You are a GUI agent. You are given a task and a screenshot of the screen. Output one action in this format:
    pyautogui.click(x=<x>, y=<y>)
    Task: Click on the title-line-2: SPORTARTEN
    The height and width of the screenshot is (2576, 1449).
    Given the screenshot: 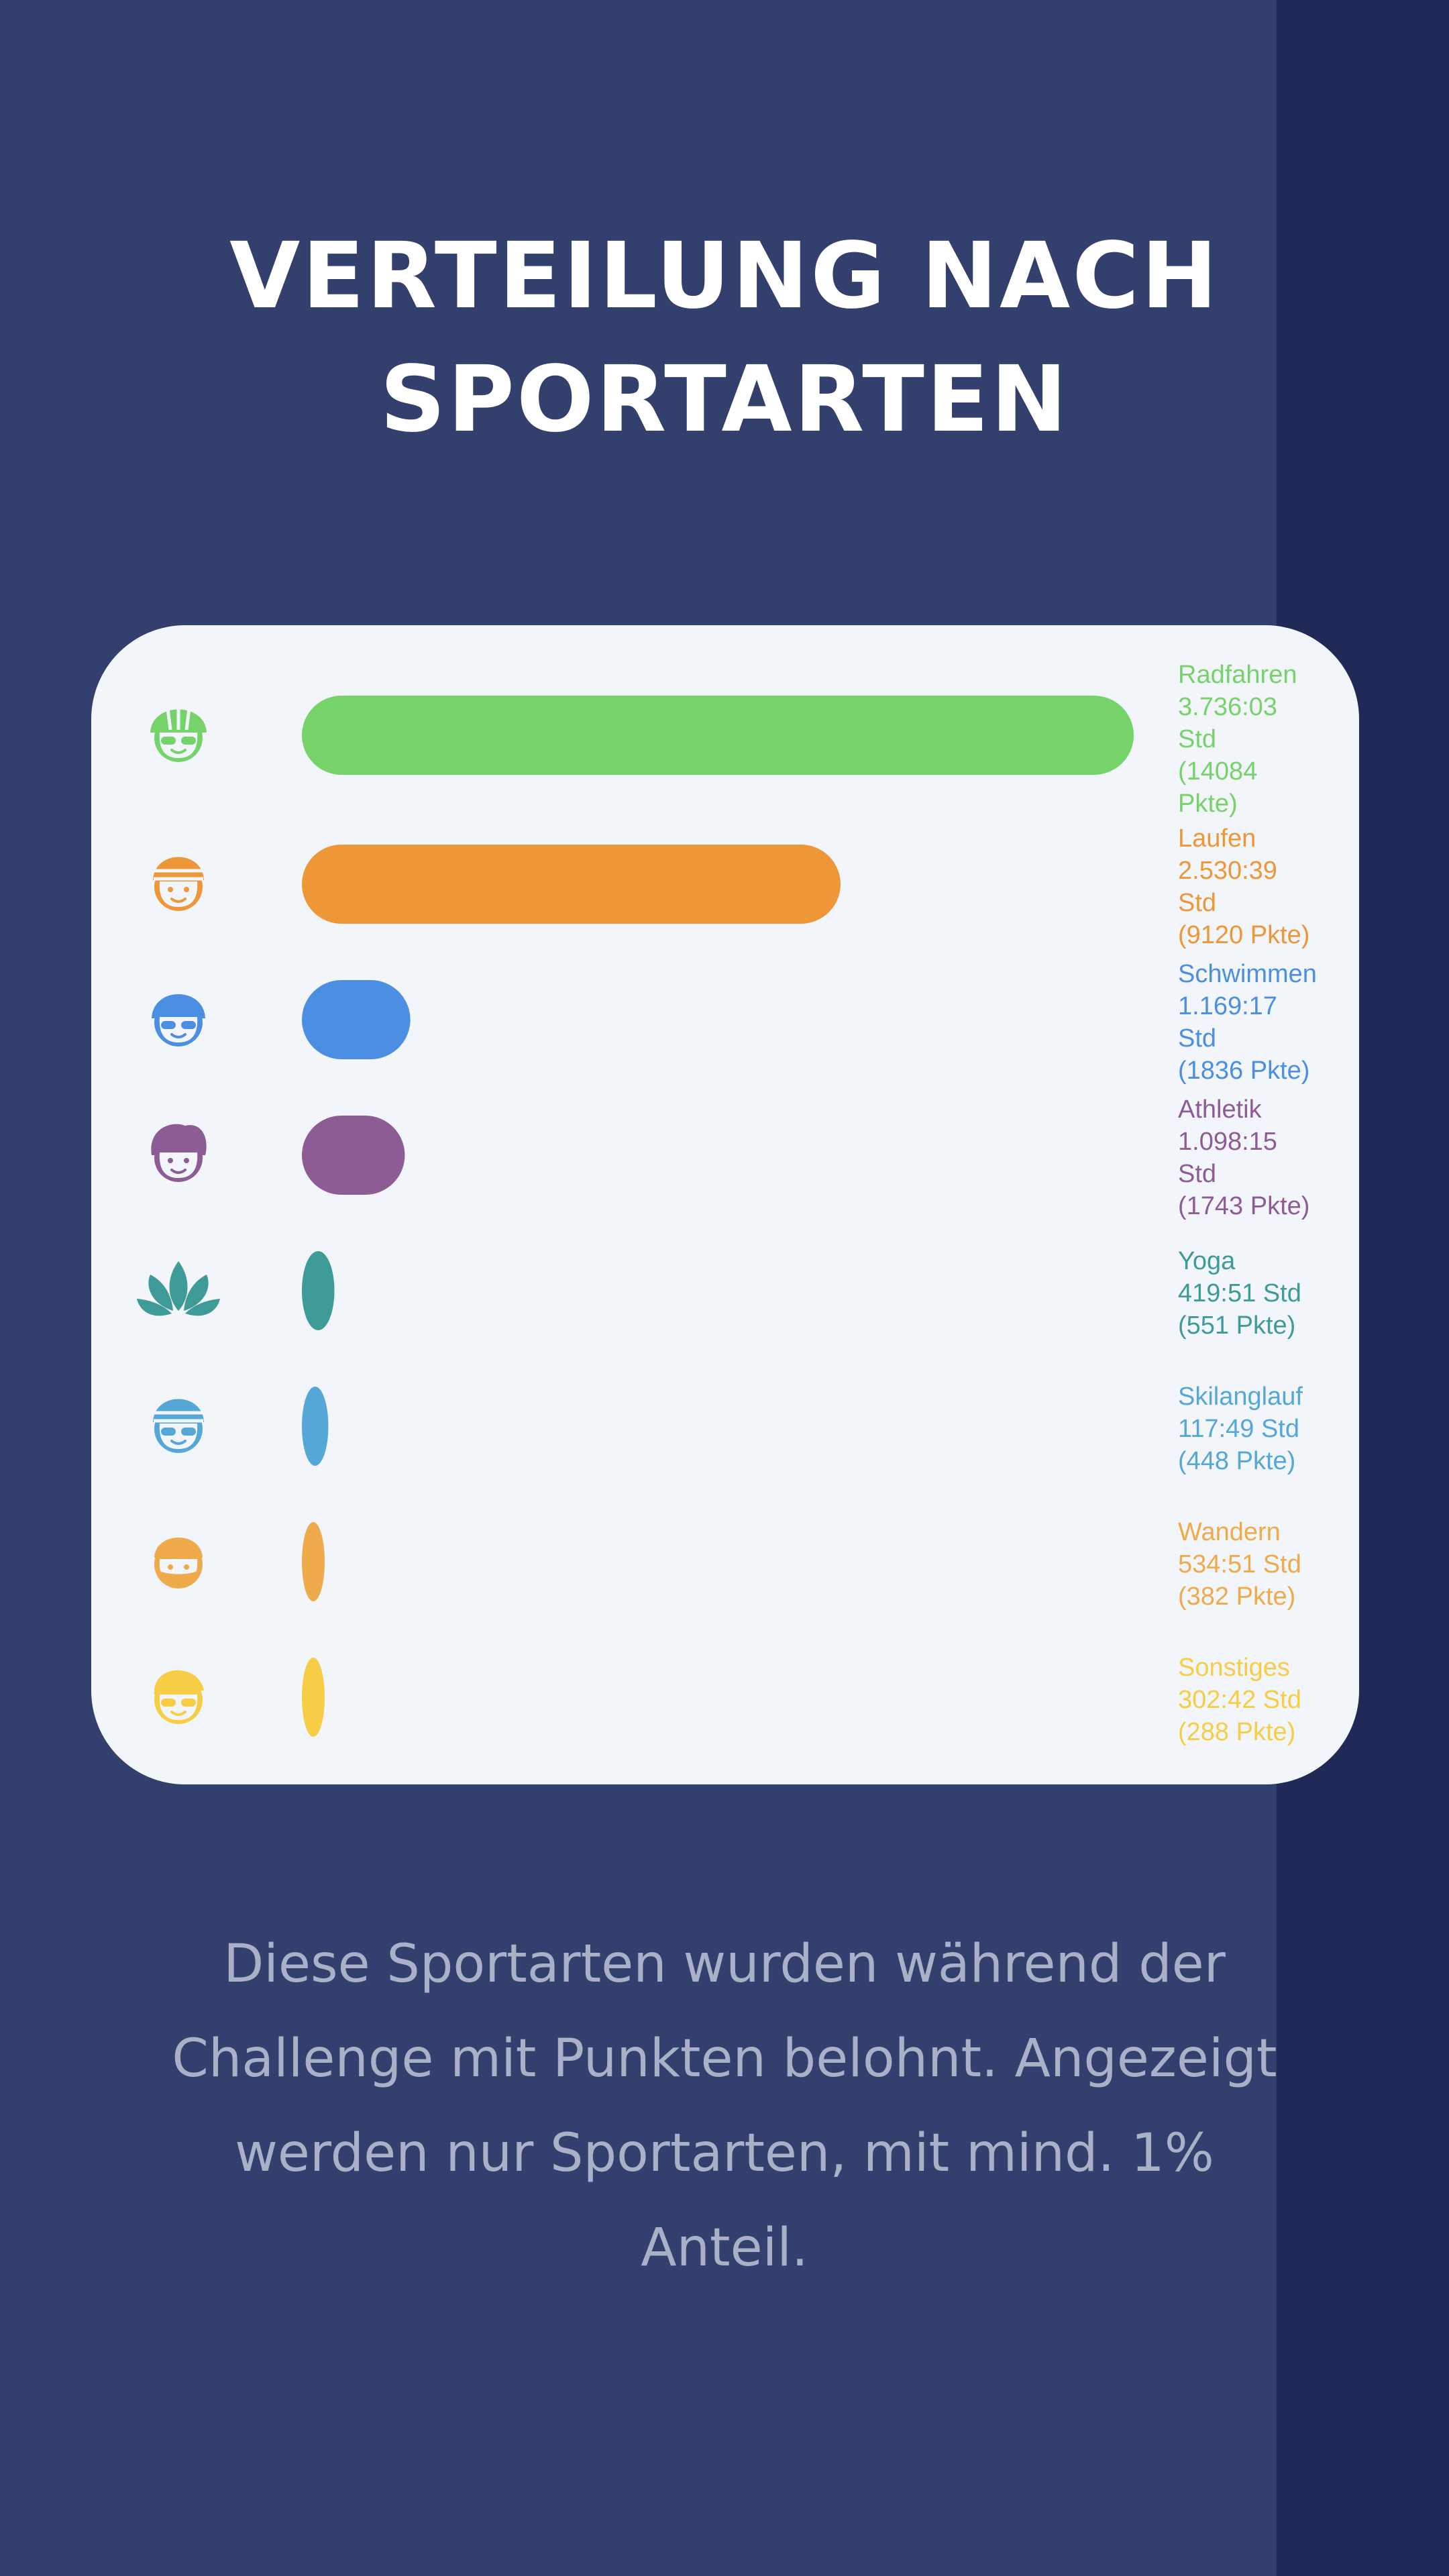 What is the action you would take?
    pyautogui.click(x=724, y=400)
    